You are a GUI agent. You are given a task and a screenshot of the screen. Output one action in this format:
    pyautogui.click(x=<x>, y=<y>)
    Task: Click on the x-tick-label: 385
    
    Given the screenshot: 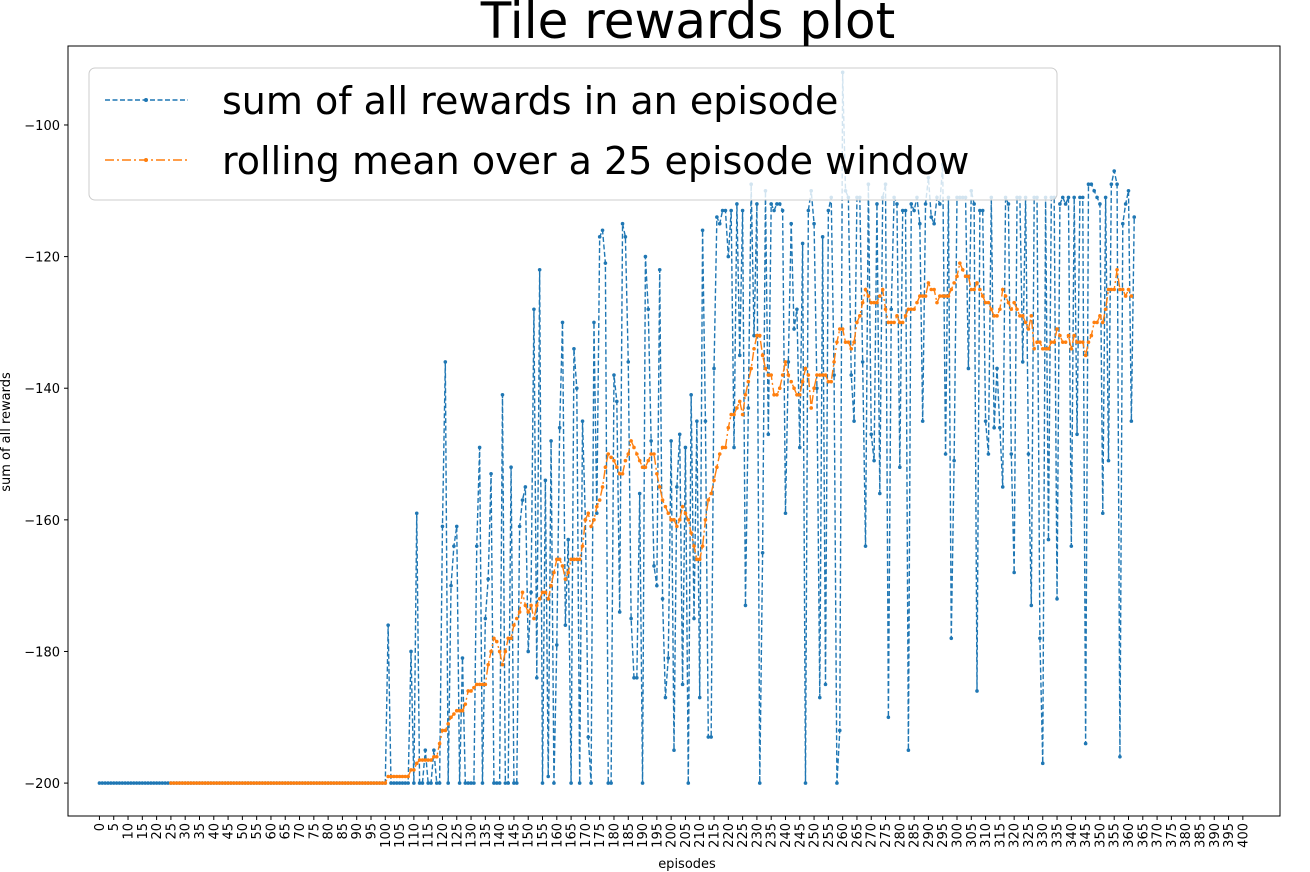 What is the action you would take?
    pyautogui.click(x=1200, y=835)
    